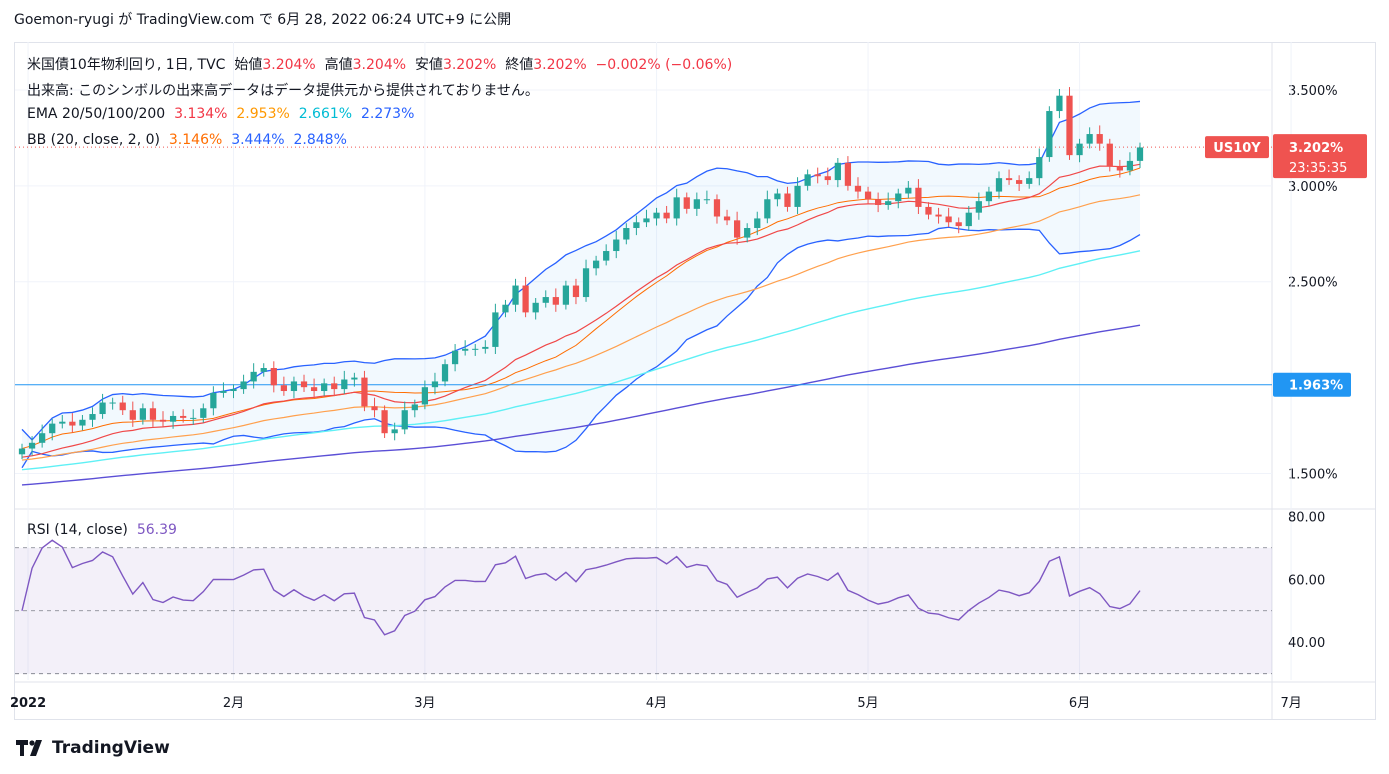 This screenshot has height=774, width=1389. Describe the element at coordinates (656, 703) in the screenshot. I see `time-axis-label: 4月` at that location.